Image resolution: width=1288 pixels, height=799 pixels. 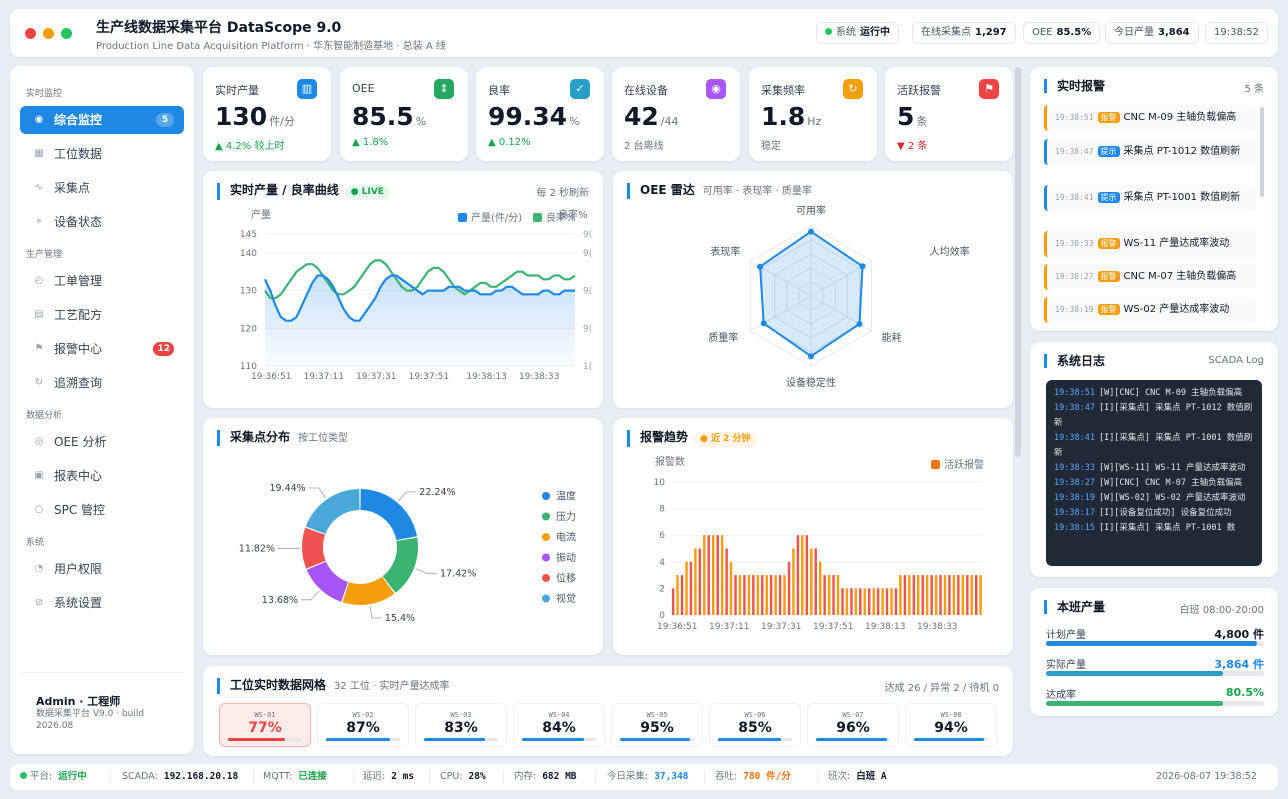 I want to click on ws-progress, so click(x=363, y=739).